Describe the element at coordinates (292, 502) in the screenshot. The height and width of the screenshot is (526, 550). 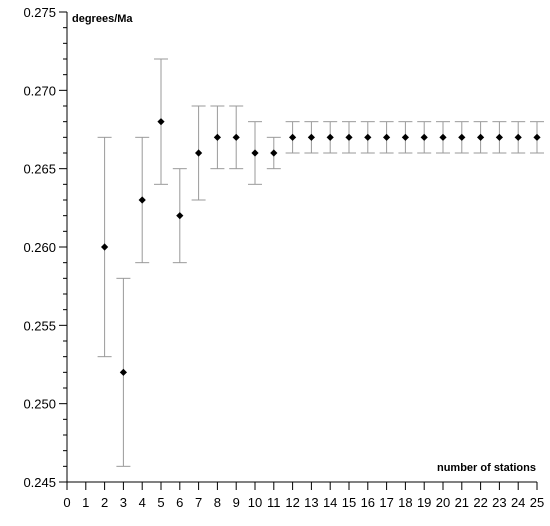
I see `x-tick-label: 12` at that location.